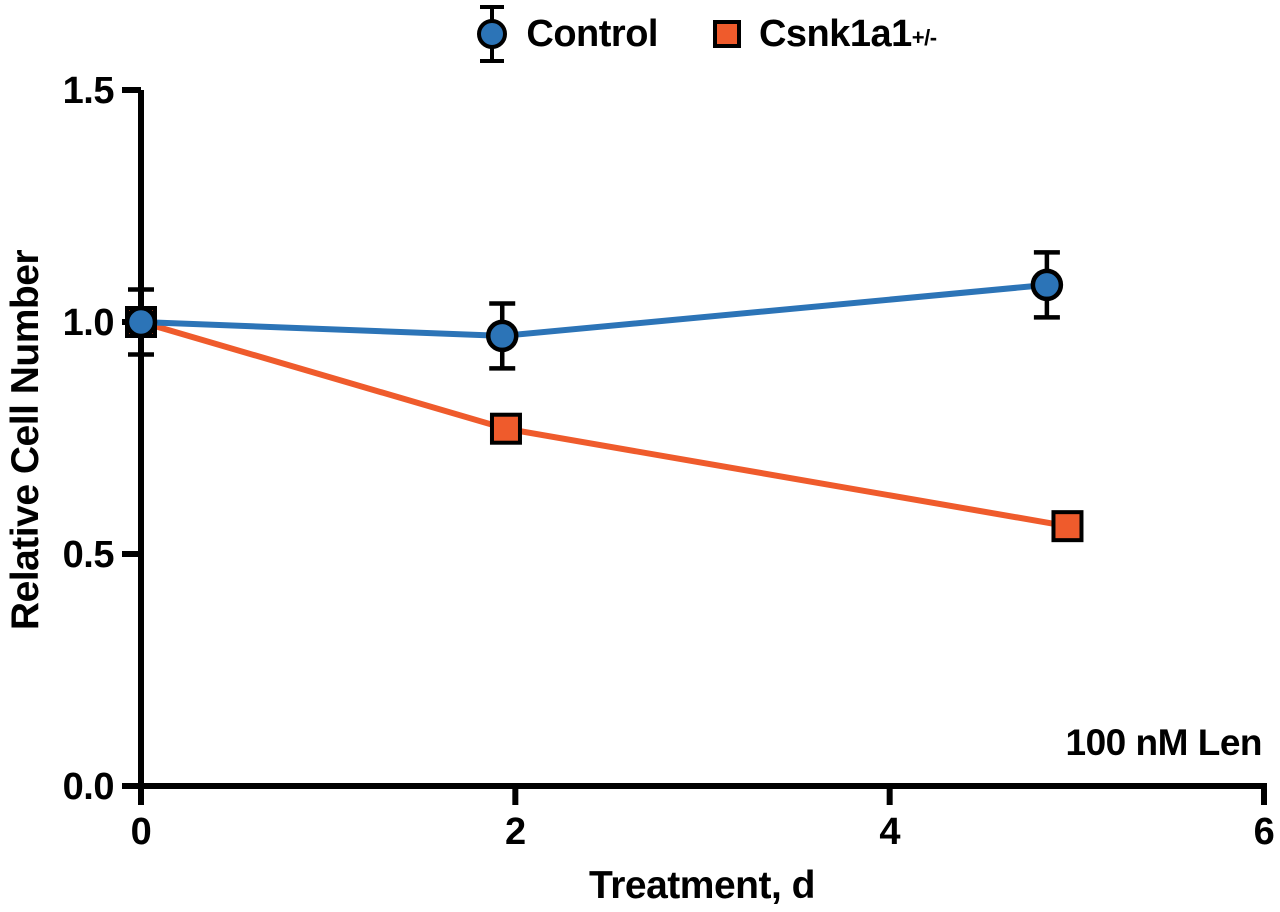 The image size is (1280, 912). What do you see at coordinates (702, 885) in the screenshot?
I see `x-axis-title: Treatment, d` at bounding box center [702, 885].